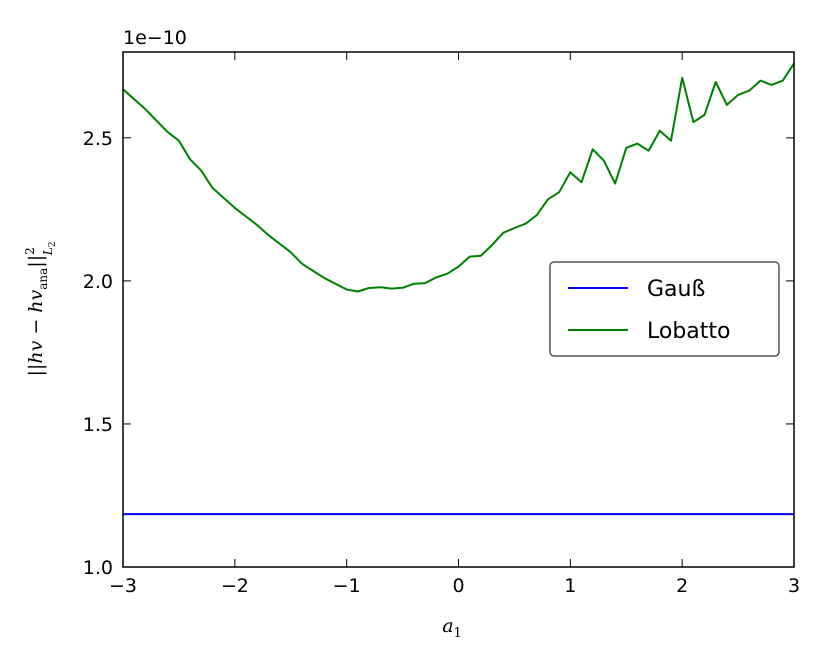  I want to click on legend-box, so click(664, 309).